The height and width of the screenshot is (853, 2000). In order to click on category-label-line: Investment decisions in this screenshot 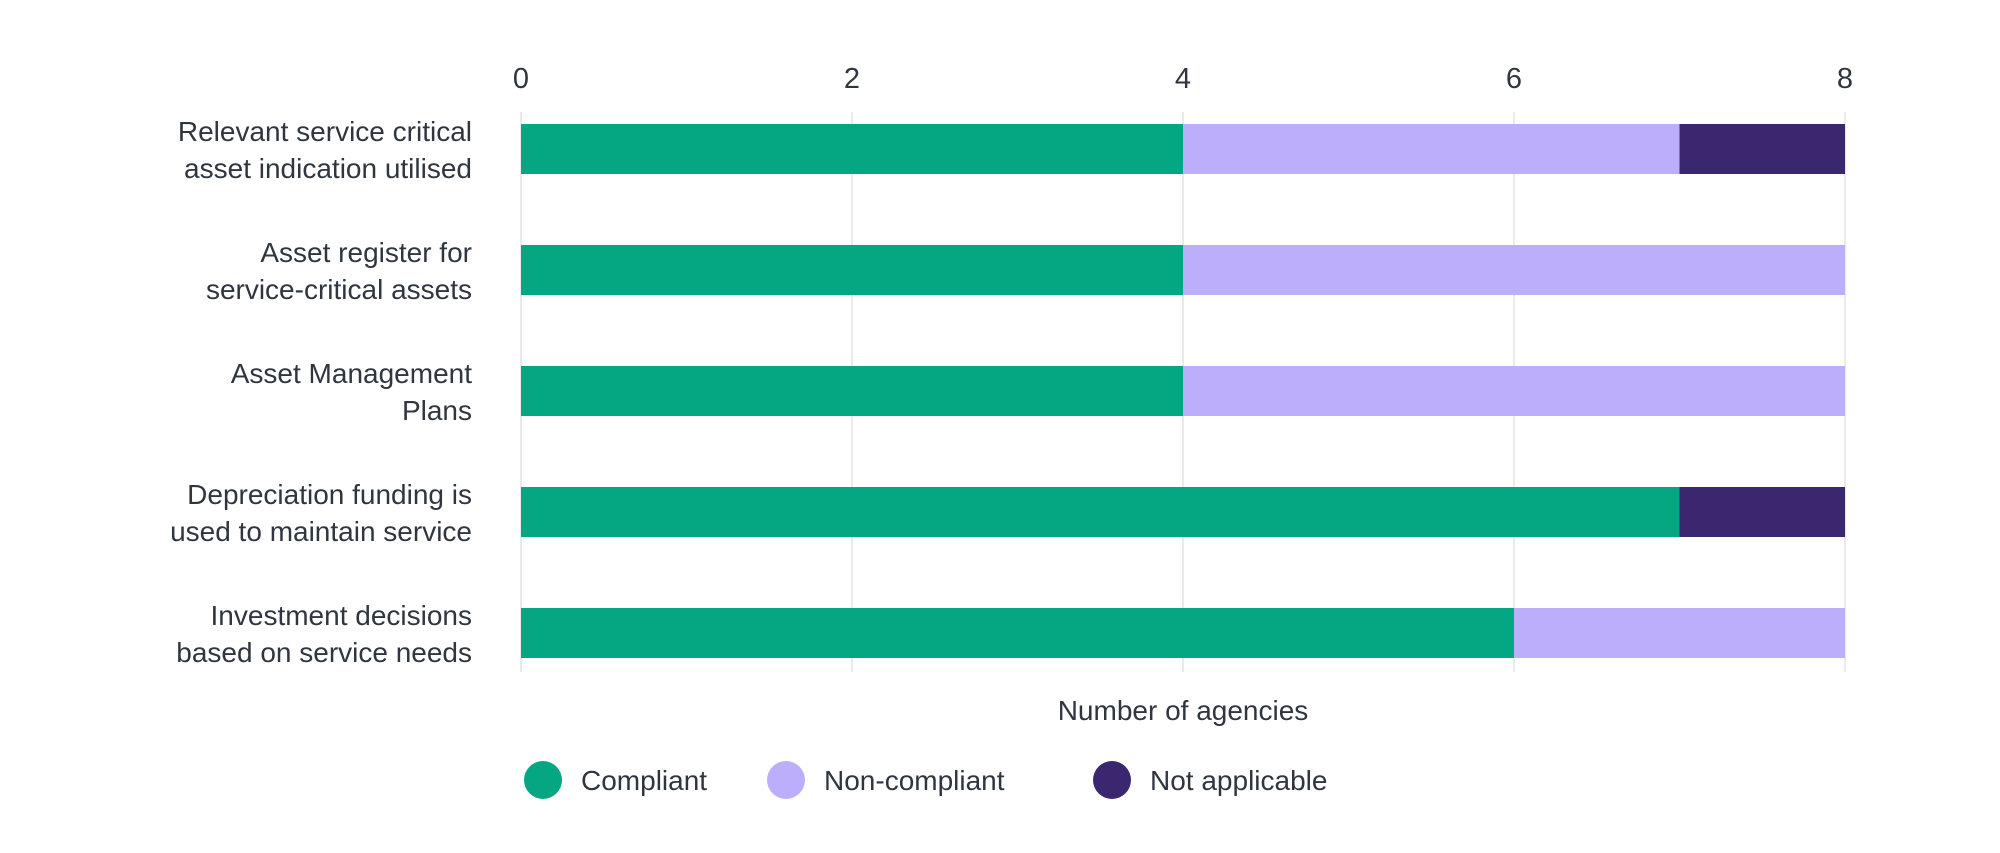, I will do `click(341, 615)`.